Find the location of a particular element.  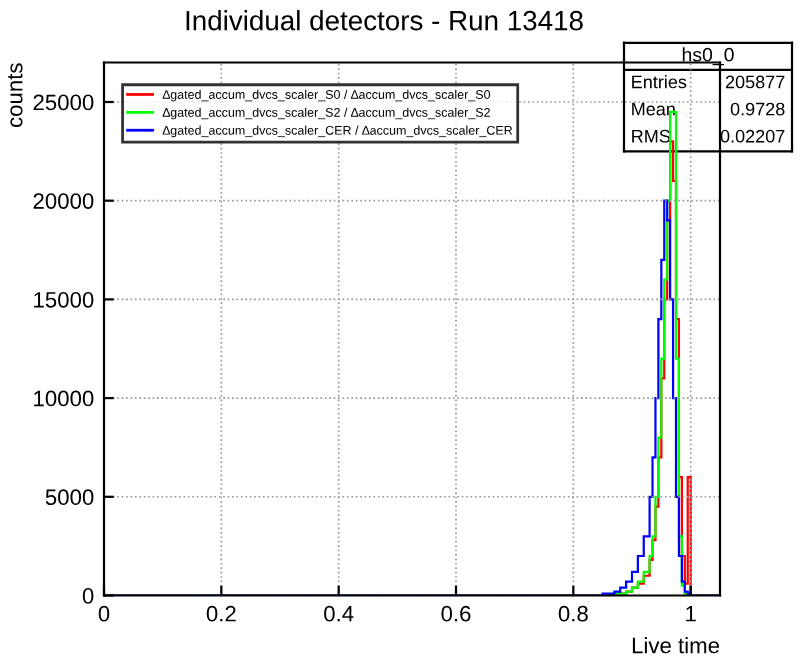

y-tick-label: 10000 is located at coordinates (64, 398).